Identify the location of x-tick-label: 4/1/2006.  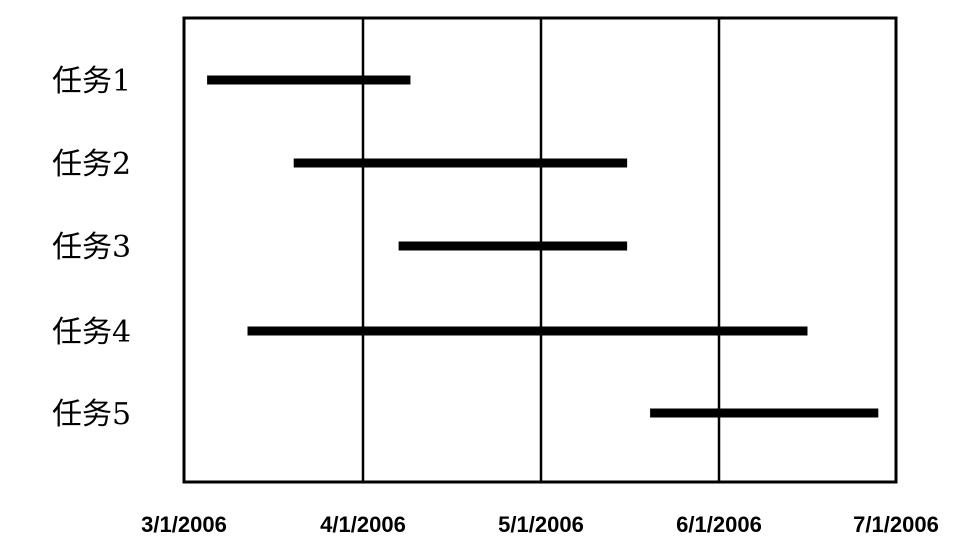
(363, 524).